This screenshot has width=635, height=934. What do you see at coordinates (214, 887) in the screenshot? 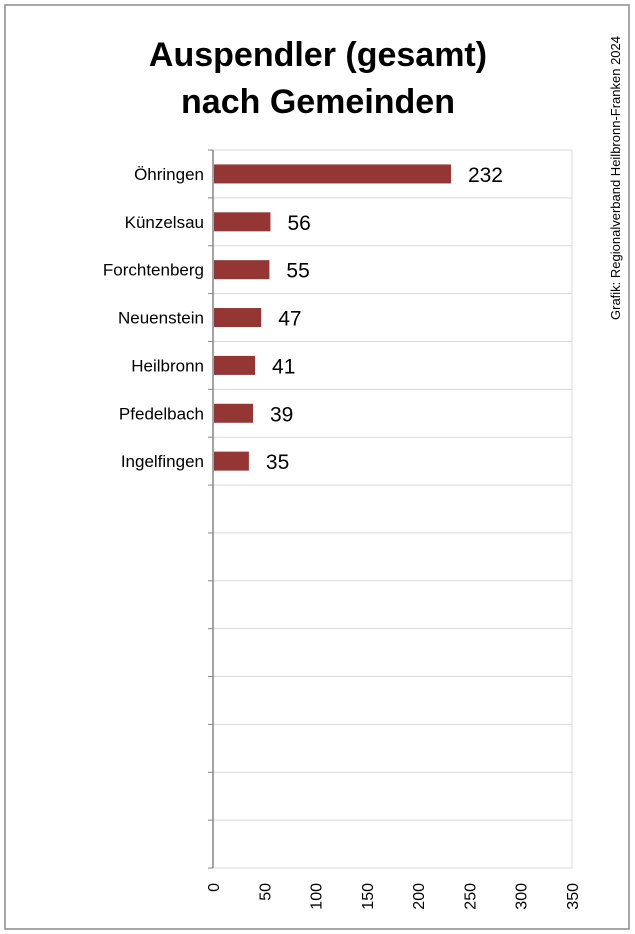
I see `x-tick-label: 0` at bounding box center [214, 887].